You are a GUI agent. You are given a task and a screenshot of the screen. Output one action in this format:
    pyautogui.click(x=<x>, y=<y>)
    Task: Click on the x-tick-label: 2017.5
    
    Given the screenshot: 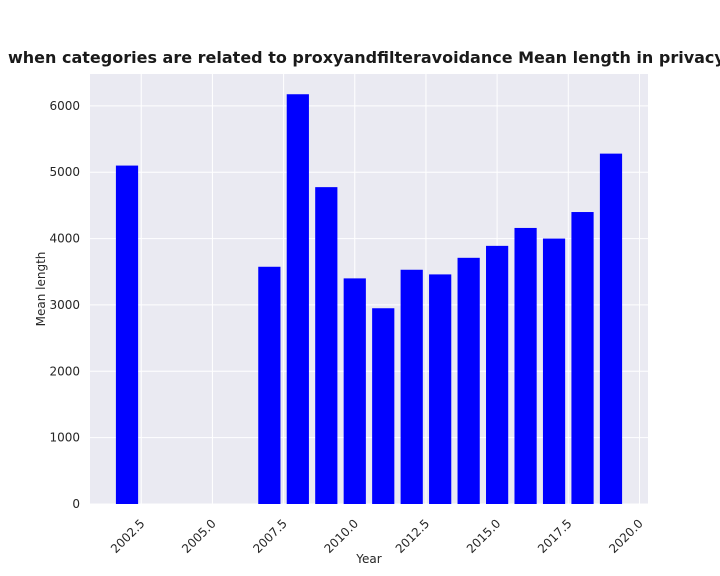 What is the action you would take?
    pyautogui.click(x=555, y=536)
    